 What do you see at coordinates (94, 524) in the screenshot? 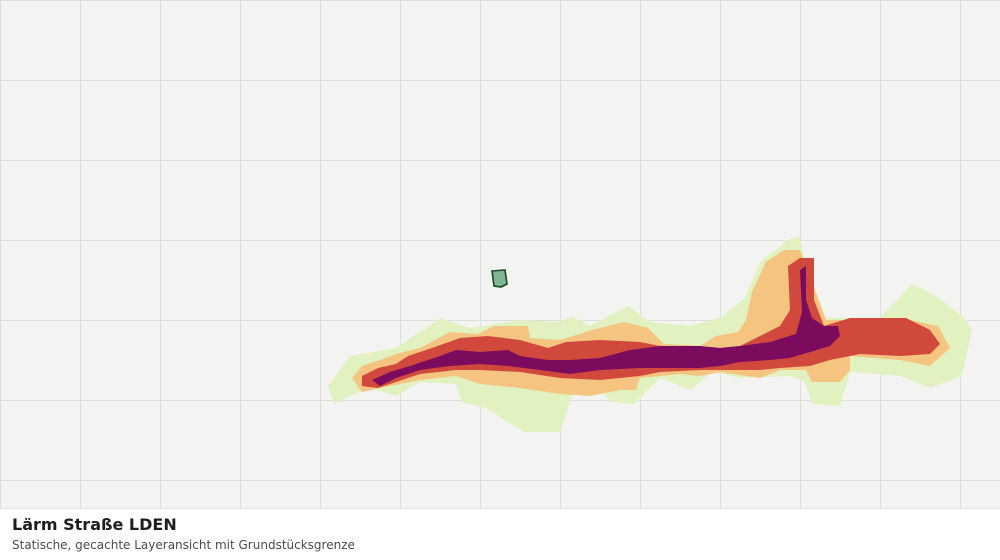
I see `layer-title: Lärm Straße LDEN` at bounding box center [94, 524].